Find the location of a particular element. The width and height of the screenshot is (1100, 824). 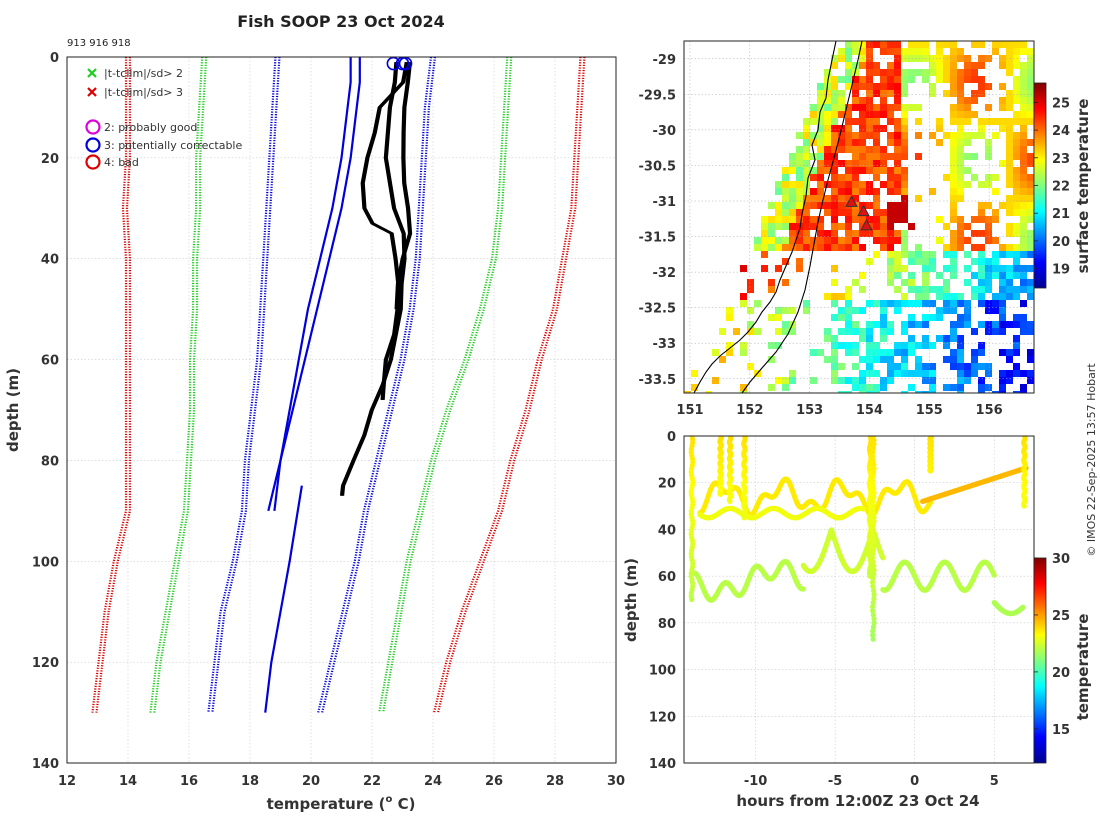

station-markers is located at coordinates (859, 213).